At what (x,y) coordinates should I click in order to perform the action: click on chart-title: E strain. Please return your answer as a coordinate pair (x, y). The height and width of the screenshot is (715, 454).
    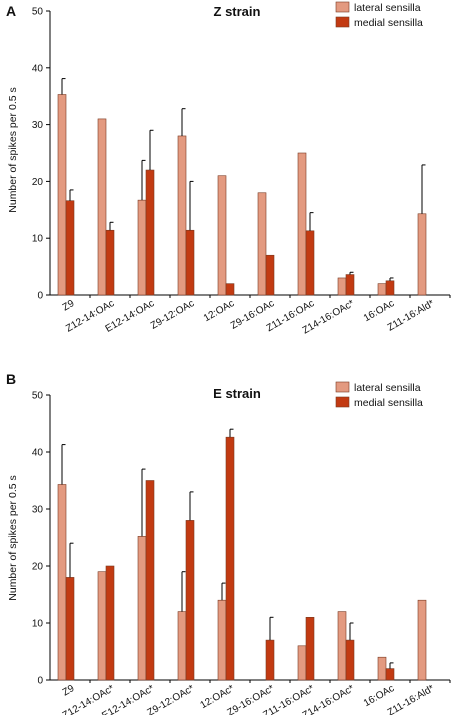
    Looking at the image, I should click on (237, 393).